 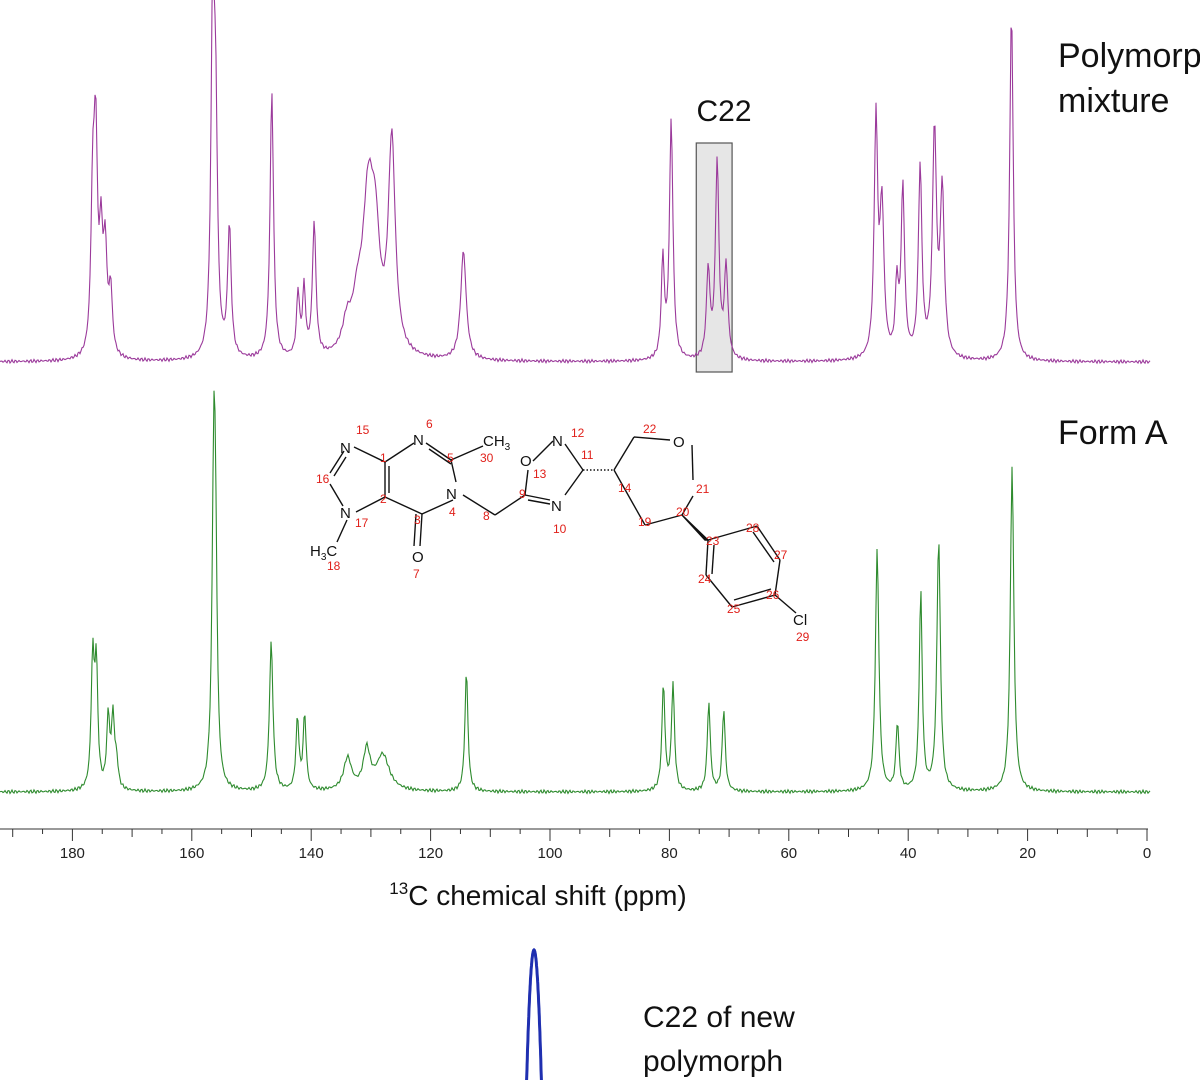 I want to click on atom-n17: N, so click(x=345, y=513).